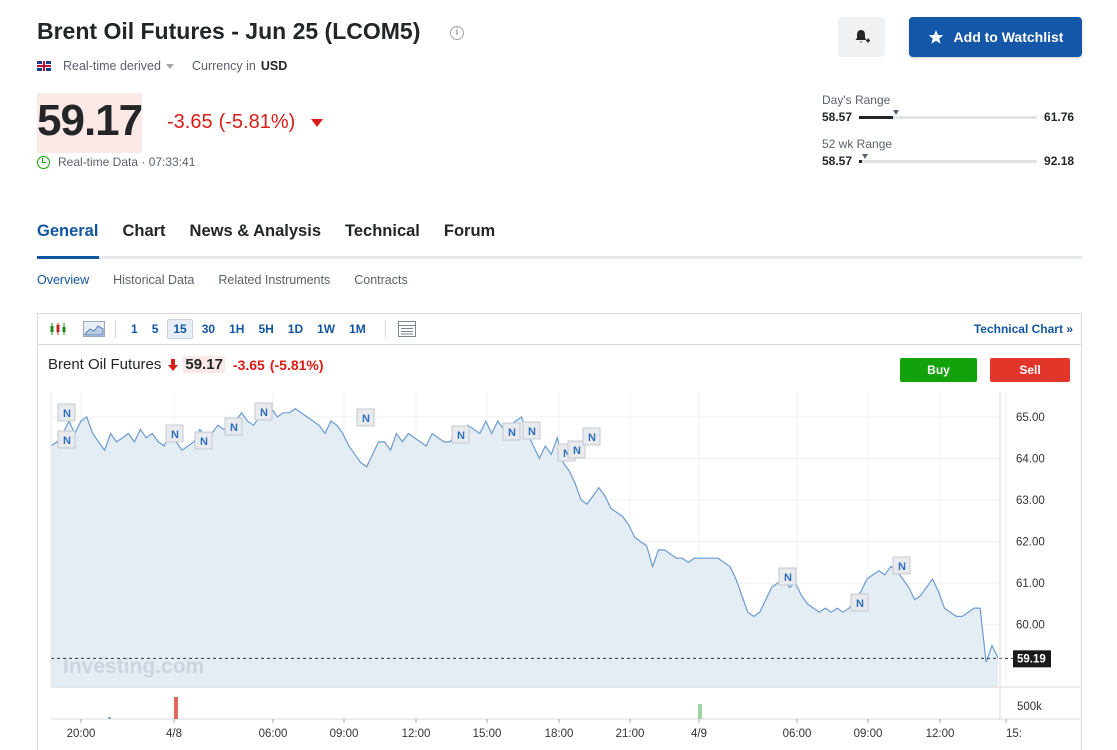 This screenshot has width=1117, height=750. Describe the element at coordinates (274, 66) in the screenshot. I see `currency-value: USD` at that location.